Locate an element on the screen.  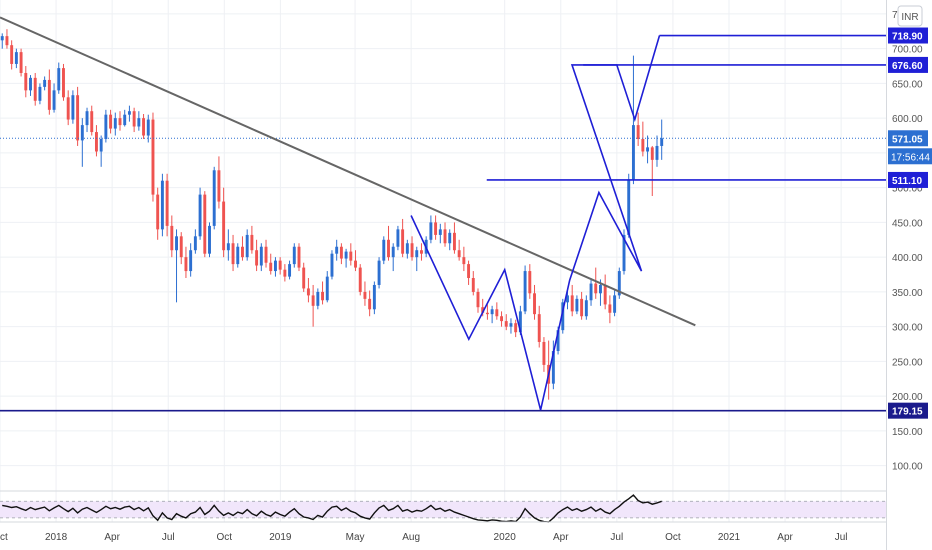
current-price-tag: 571.05 is located at coordinates (908, 138).